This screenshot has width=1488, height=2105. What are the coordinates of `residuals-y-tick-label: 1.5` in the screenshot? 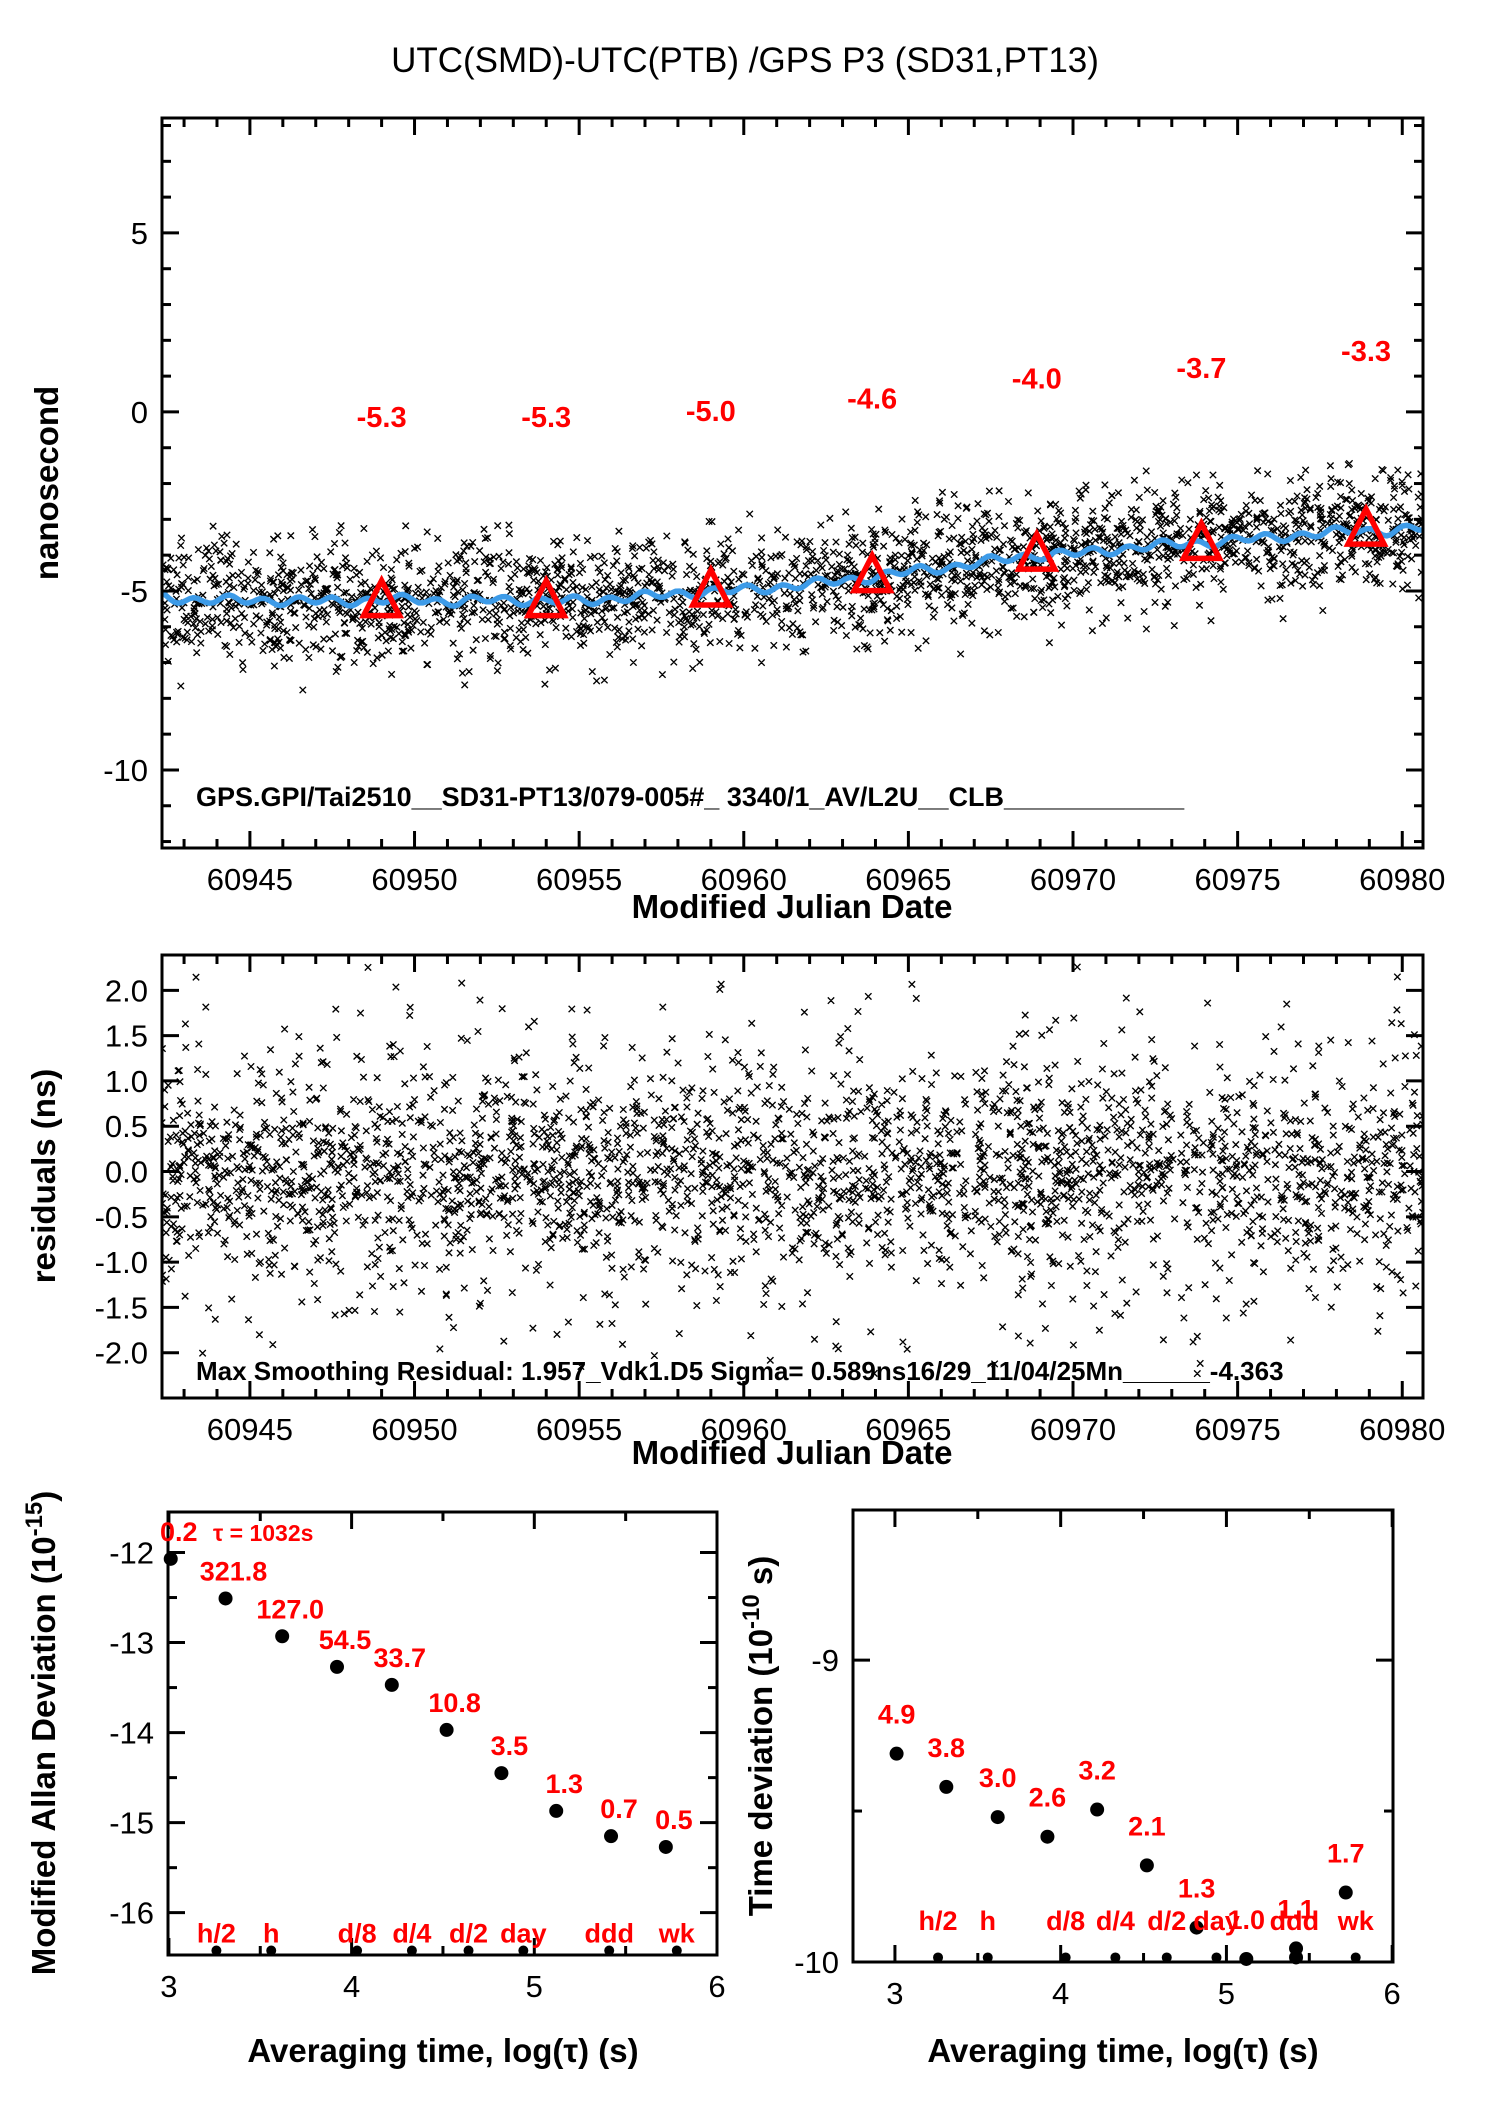 It's located at (126, 1036).